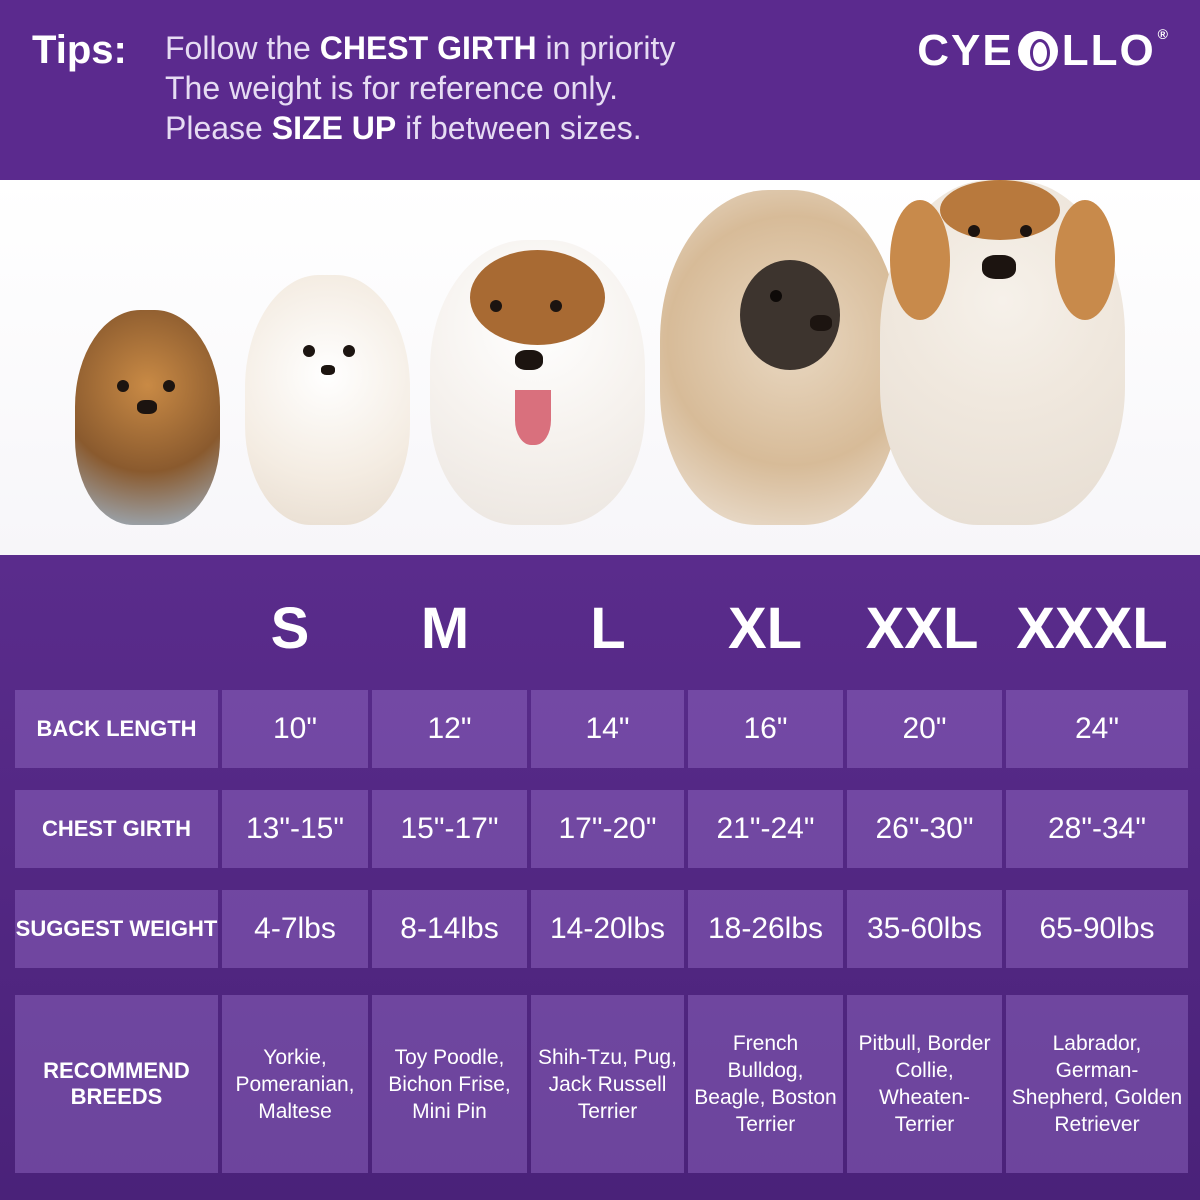  I want to click on cell-value: 8-14lbs, so click(449, 929).